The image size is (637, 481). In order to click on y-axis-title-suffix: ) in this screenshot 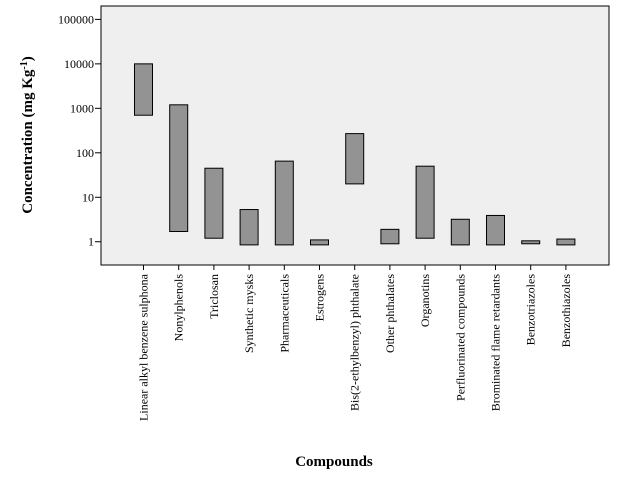, I will do `click(28, 58)`.